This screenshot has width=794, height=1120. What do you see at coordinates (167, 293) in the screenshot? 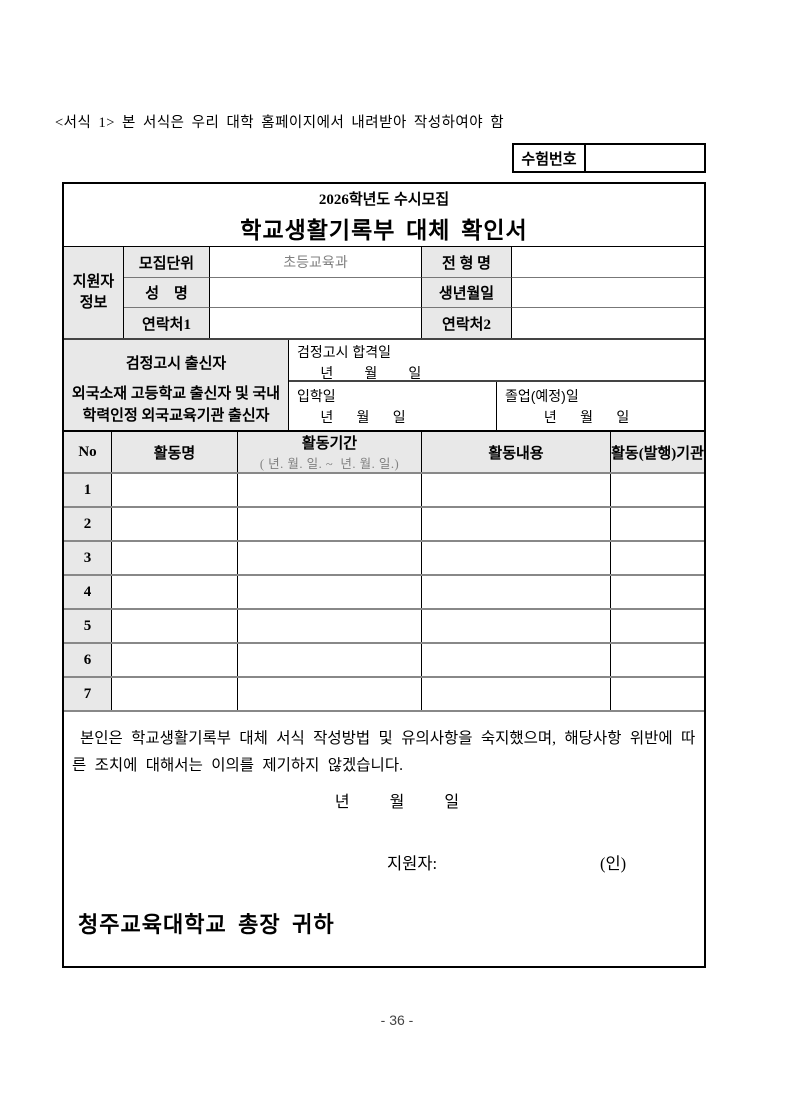
I see `label-name: 성 명` at bounding box center [167, 293].